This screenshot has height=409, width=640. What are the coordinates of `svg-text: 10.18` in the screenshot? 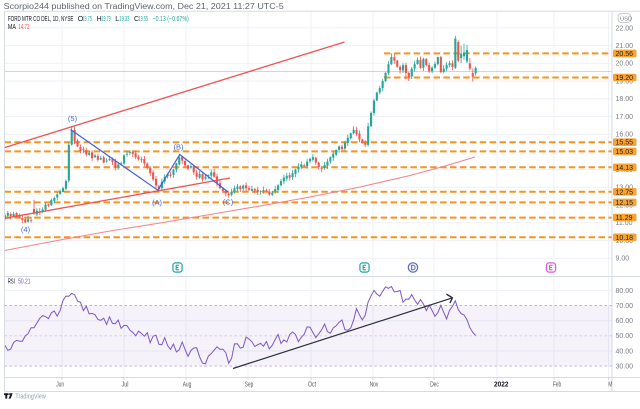 It's located at (625, 238).